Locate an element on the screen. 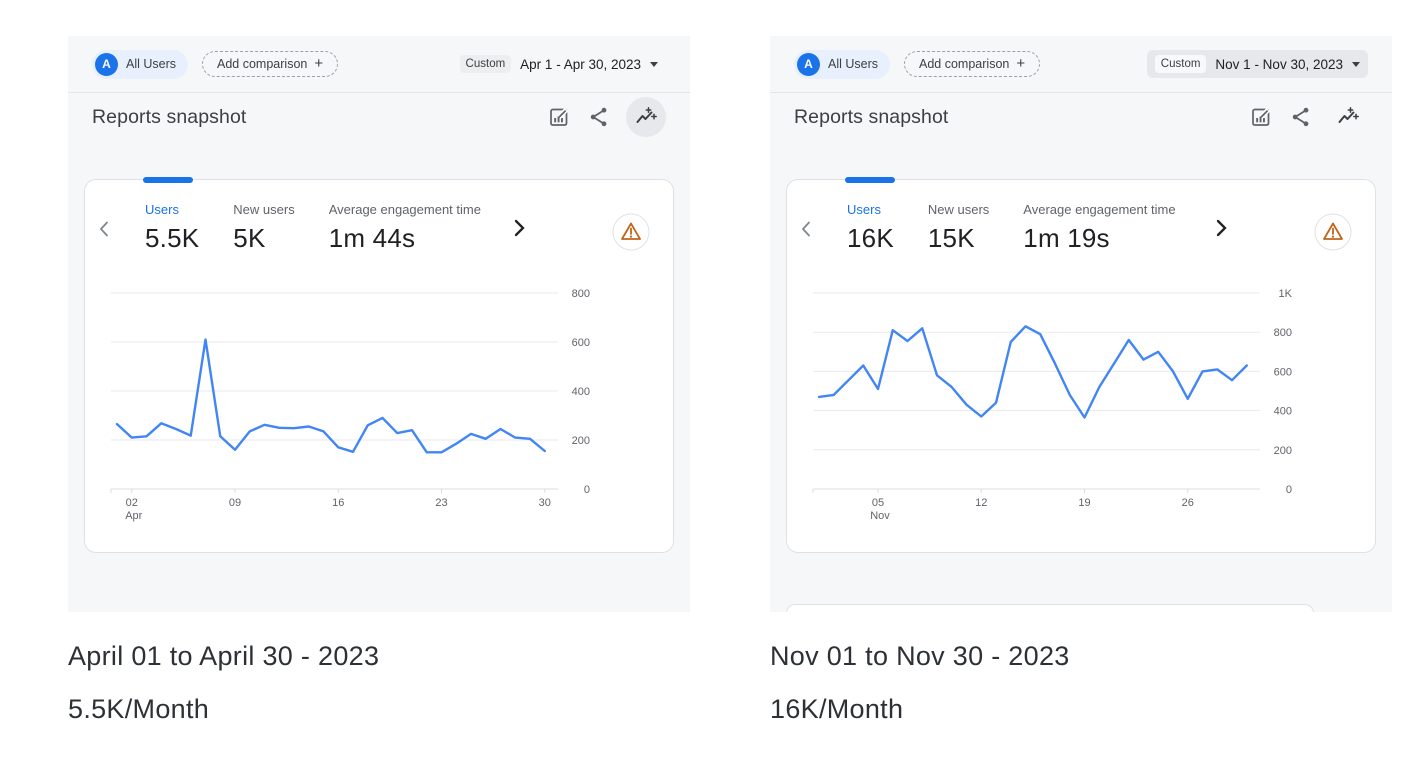  caption-monthly-total: 5.5K/Month is located at coordinates (139, 709).